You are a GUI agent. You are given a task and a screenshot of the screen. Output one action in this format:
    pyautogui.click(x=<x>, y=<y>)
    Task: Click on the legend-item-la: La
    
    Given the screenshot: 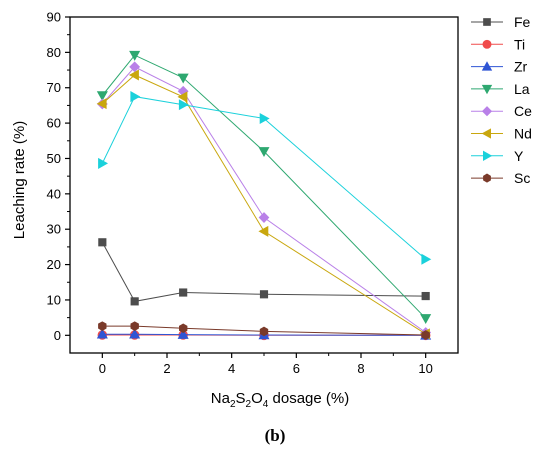 What is the action you would take?
    pyautogui.click(x=500, y=89)
    